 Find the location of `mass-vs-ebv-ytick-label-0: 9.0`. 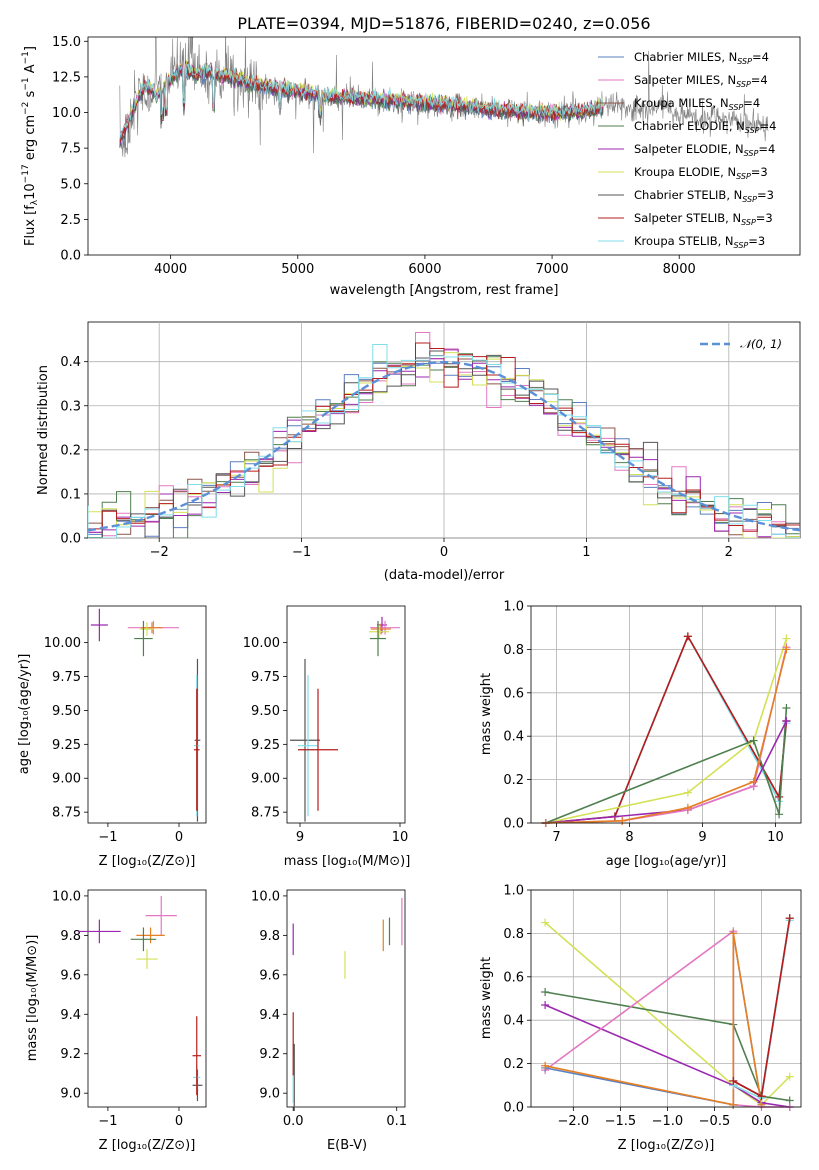

mass-vs-ebv-ytick-label-0: 9.0 is located at coordinates (269, 1094).